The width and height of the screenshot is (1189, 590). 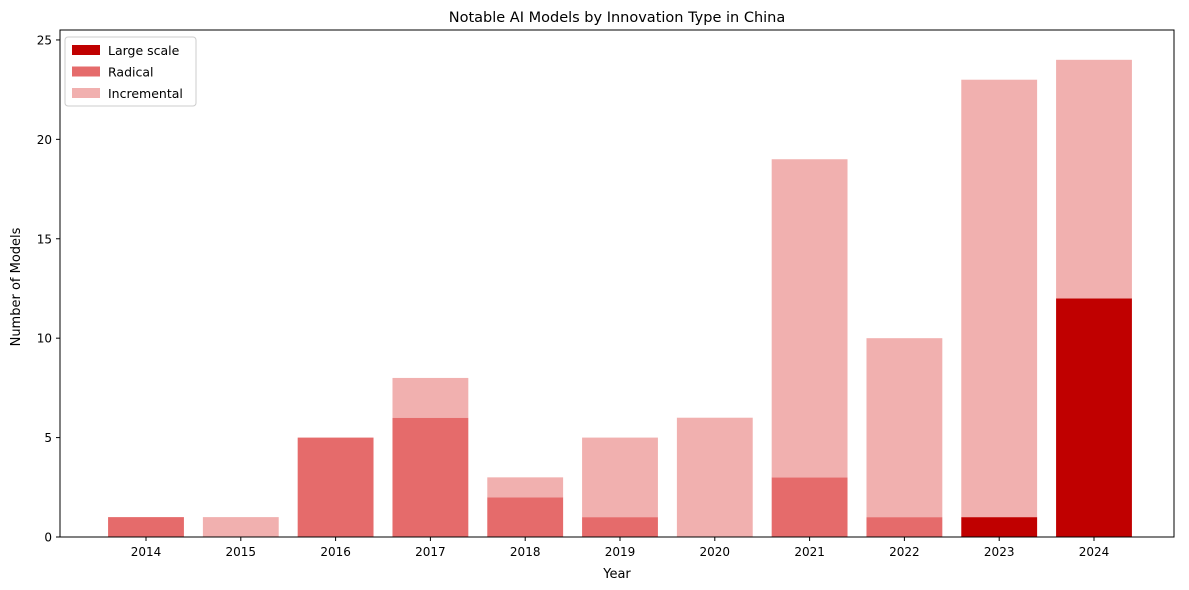 I want to click on bar-radical-2021, so click(x=809, y=507).